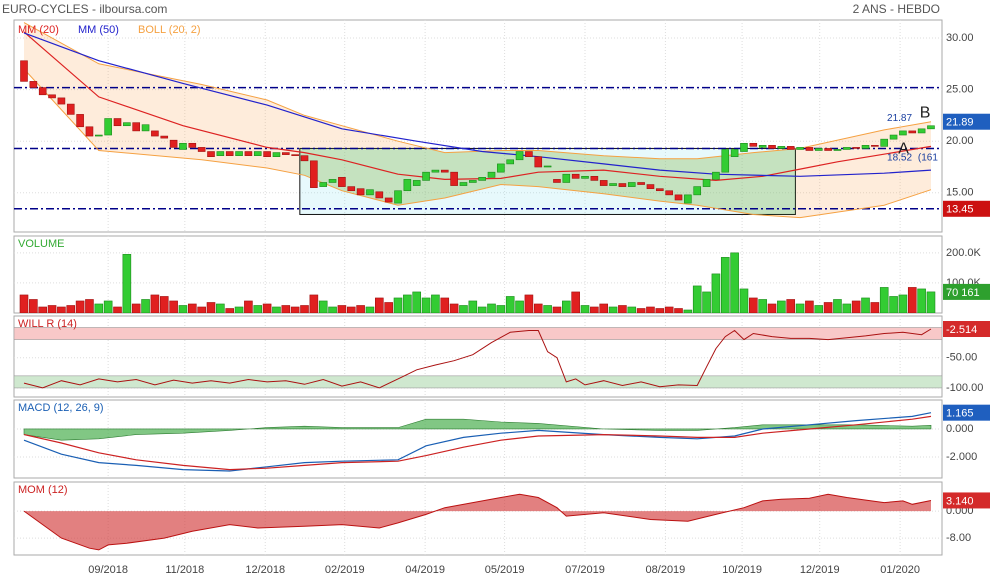  What do you see at coordinates (925, 113) in the screenshot?
I see `annotation: B` at bounding box center [925, 113].